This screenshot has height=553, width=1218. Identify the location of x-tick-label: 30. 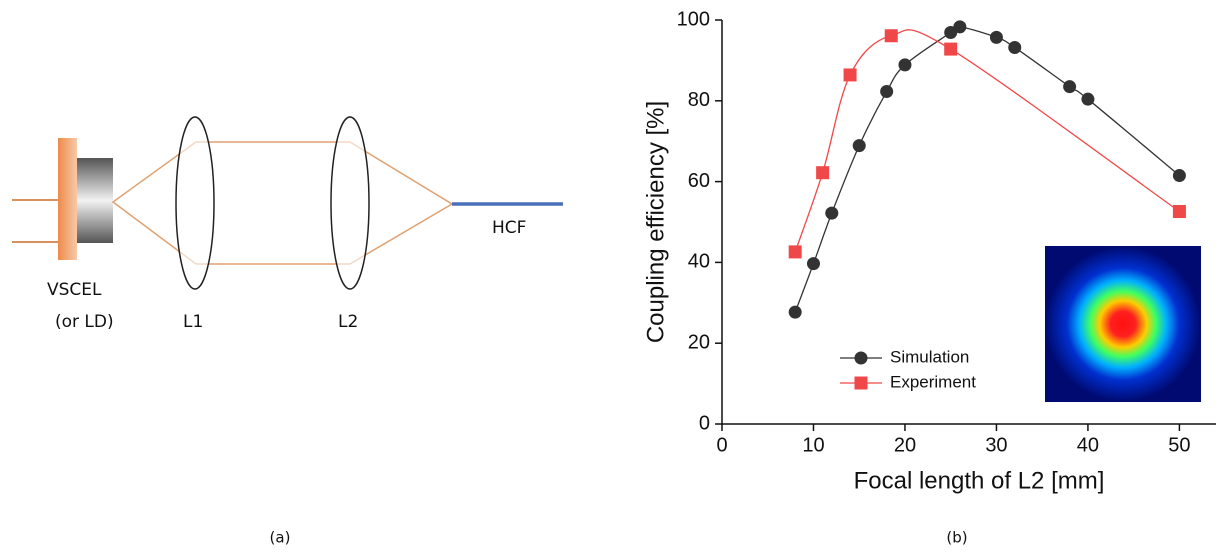
(996, 445).